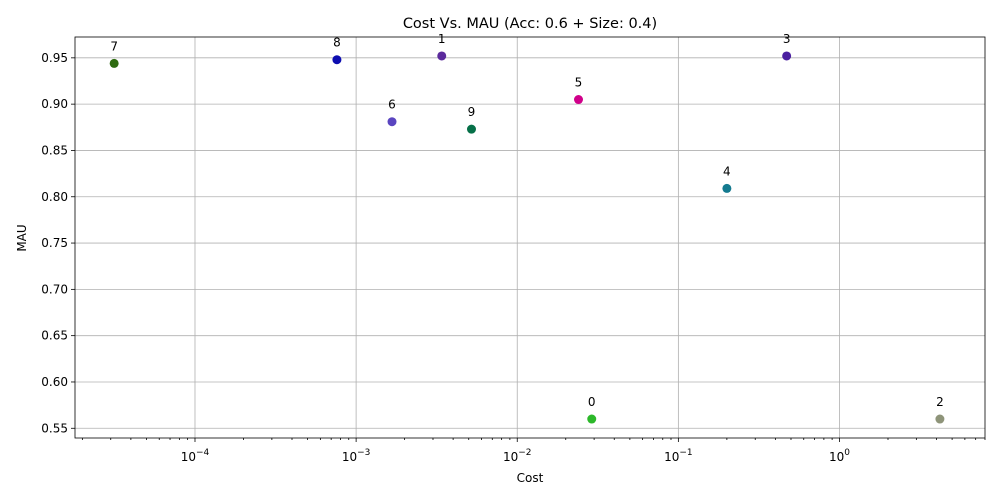  Describe the element at coordinates (592, 402) in the screenshot. I see `point-label-0: 0` at that location.